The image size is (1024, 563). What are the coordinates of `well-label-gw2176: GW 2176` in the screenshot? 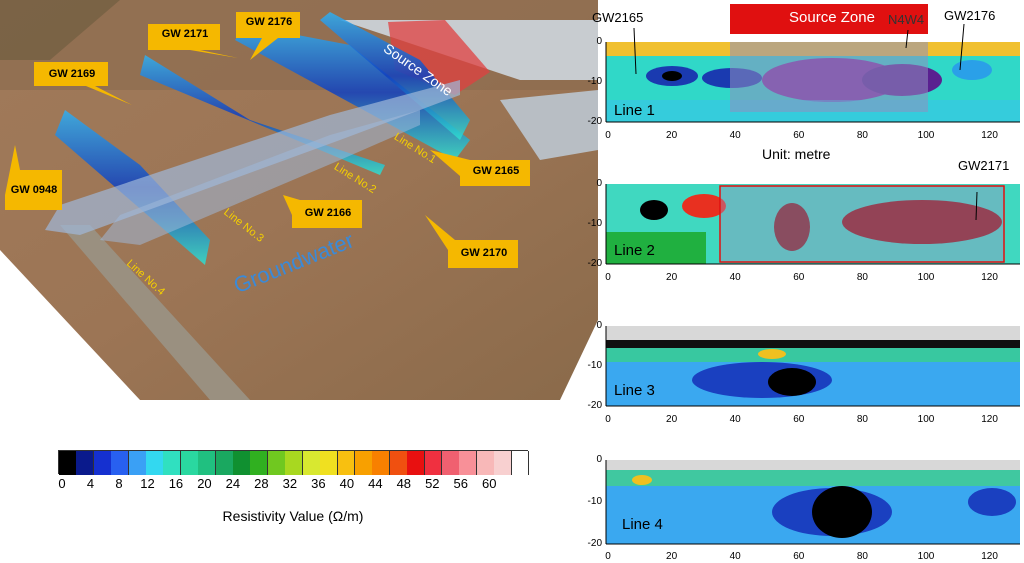 It's located at (269, 22).